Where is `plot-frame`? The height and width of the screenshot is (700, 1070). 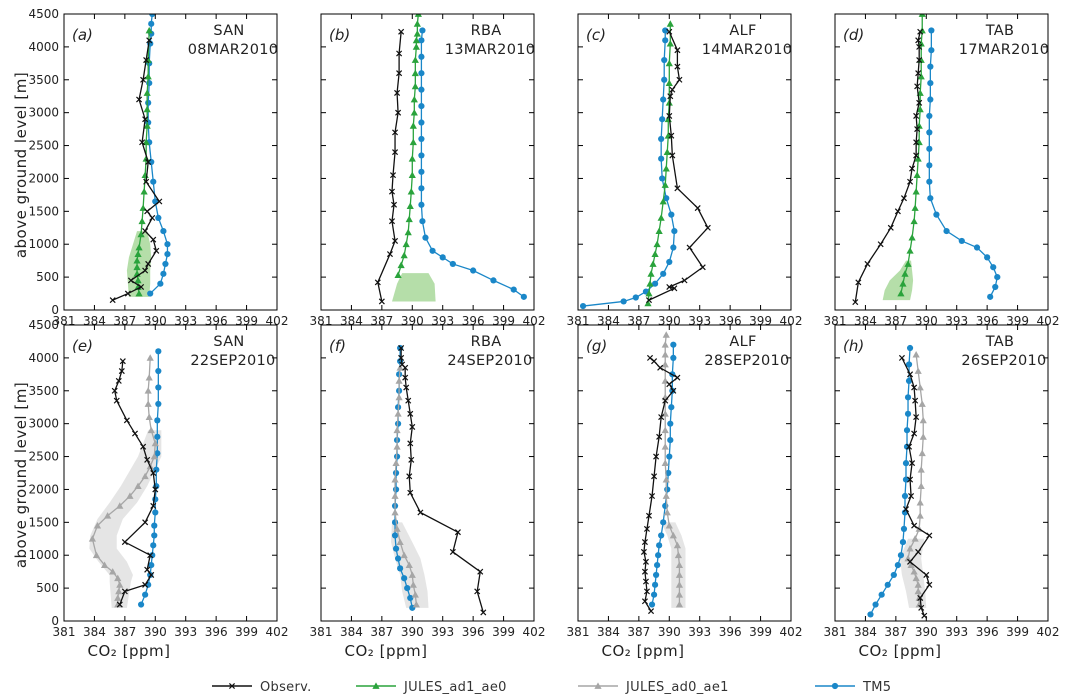 plot-frame is located at coordinates (941, 473).